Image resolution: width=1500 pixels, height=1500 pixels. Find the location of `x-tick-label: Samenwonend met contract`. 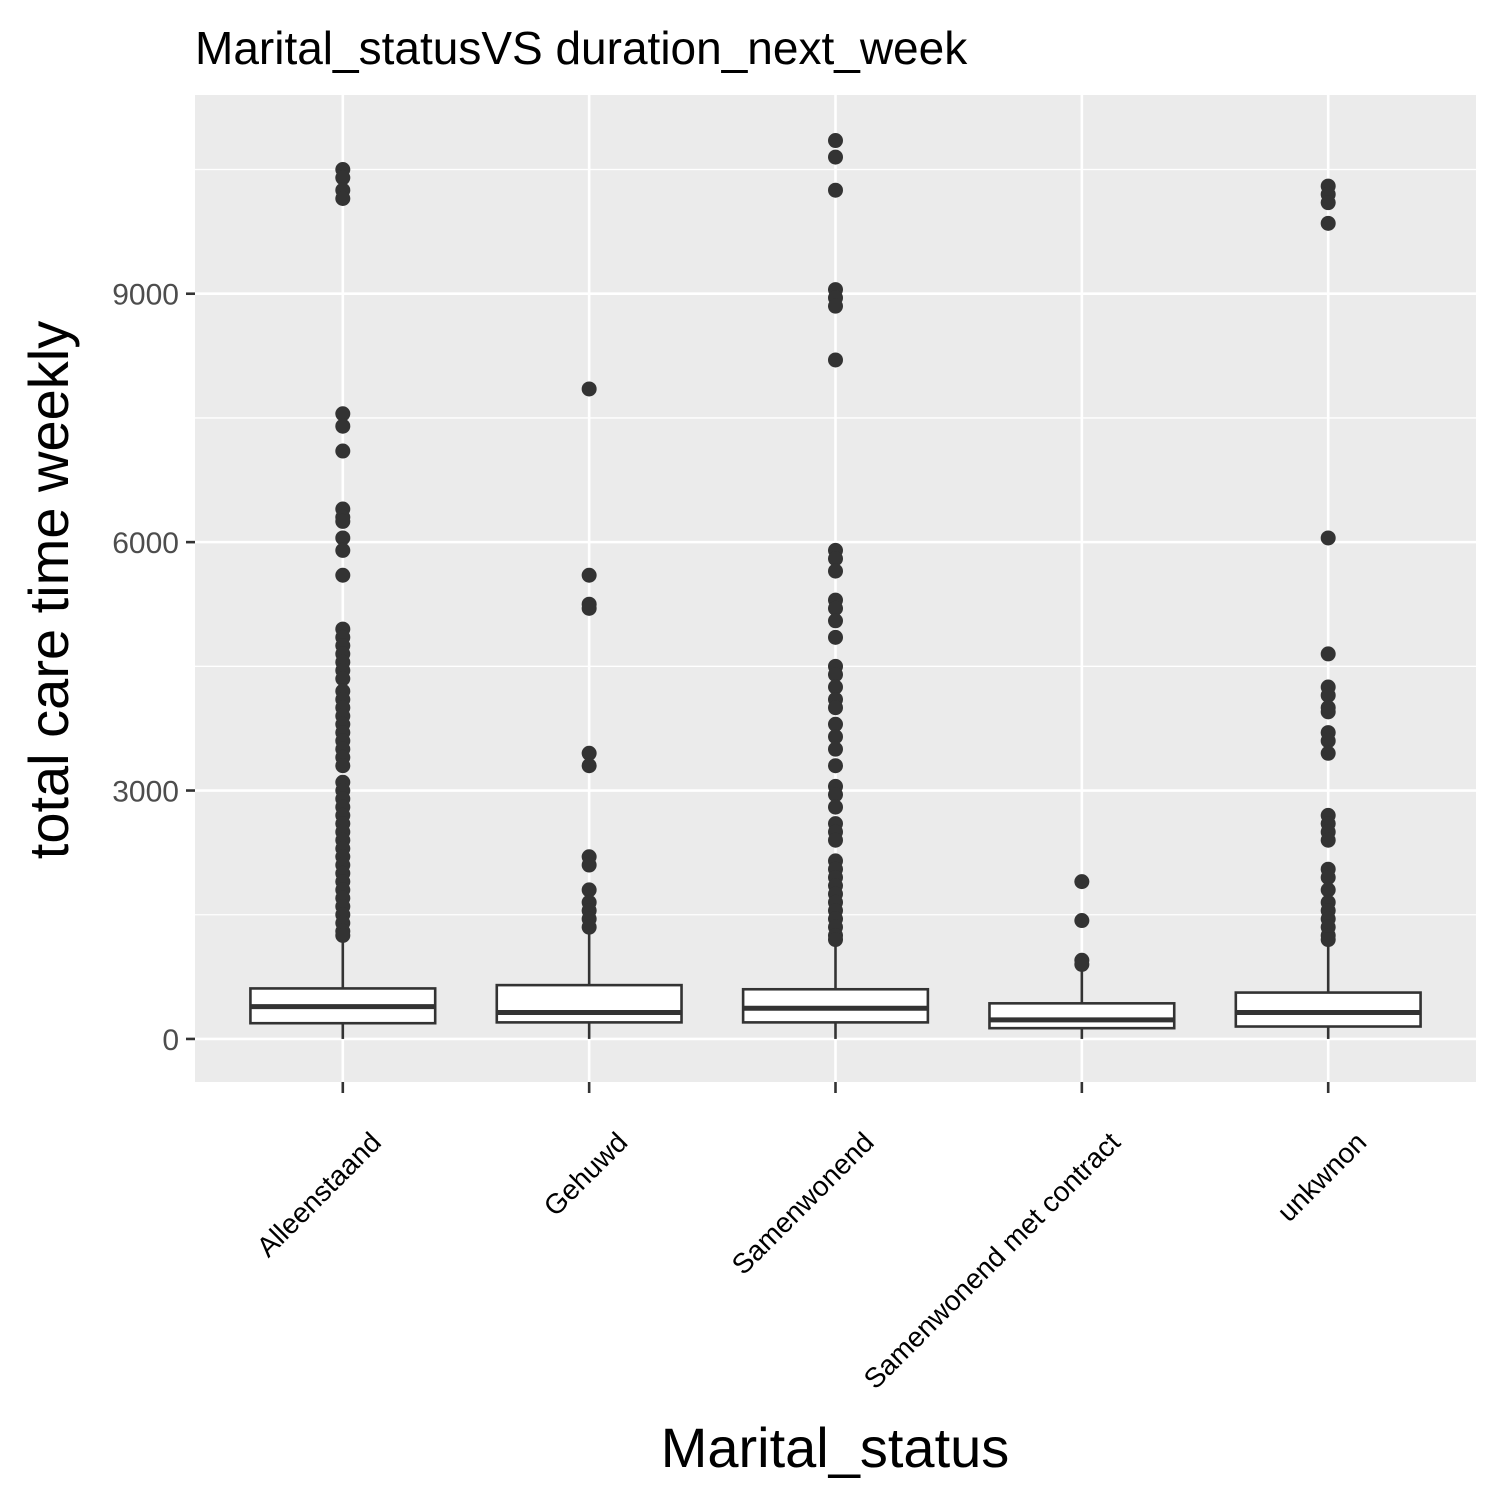

x-tick-label: Samenwonend met contract is located at coordinates (992, 1260).